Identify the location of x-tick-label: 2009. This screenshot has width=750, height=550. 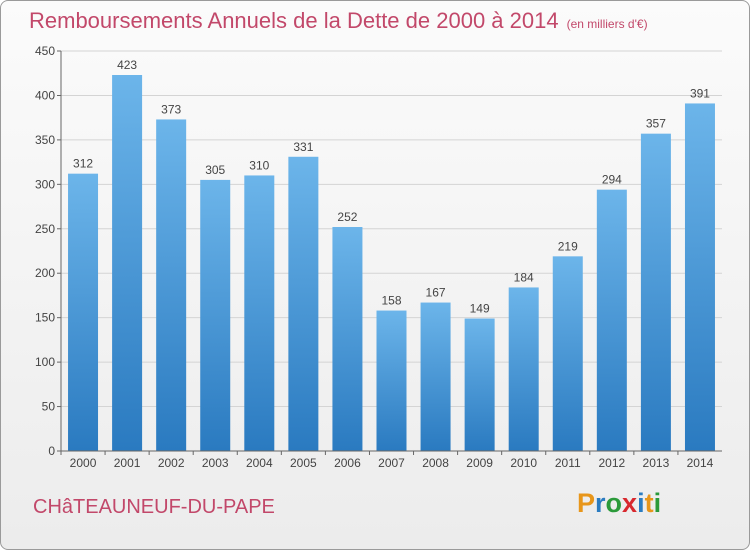
(479, 463).